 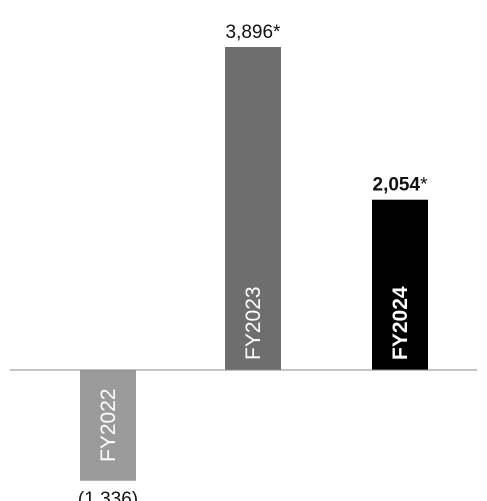 I want to click on category-label-fy2022: FY2022, so click(x=108, y=425).